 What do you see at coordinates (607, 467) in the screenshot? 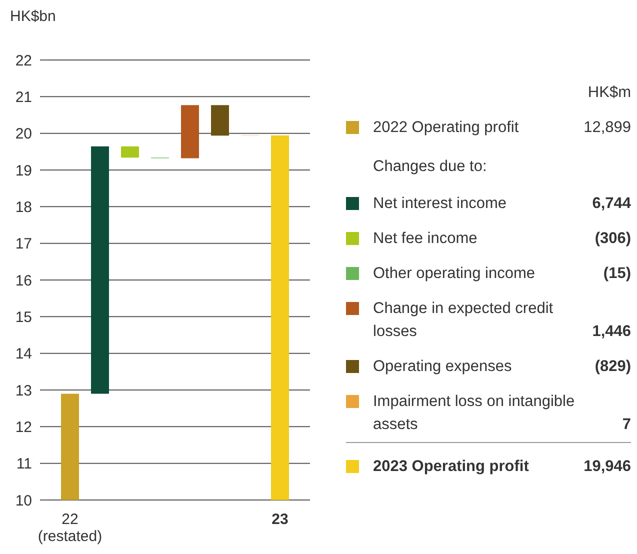
I see `text: 19,946` at bounding box center [607, 467].